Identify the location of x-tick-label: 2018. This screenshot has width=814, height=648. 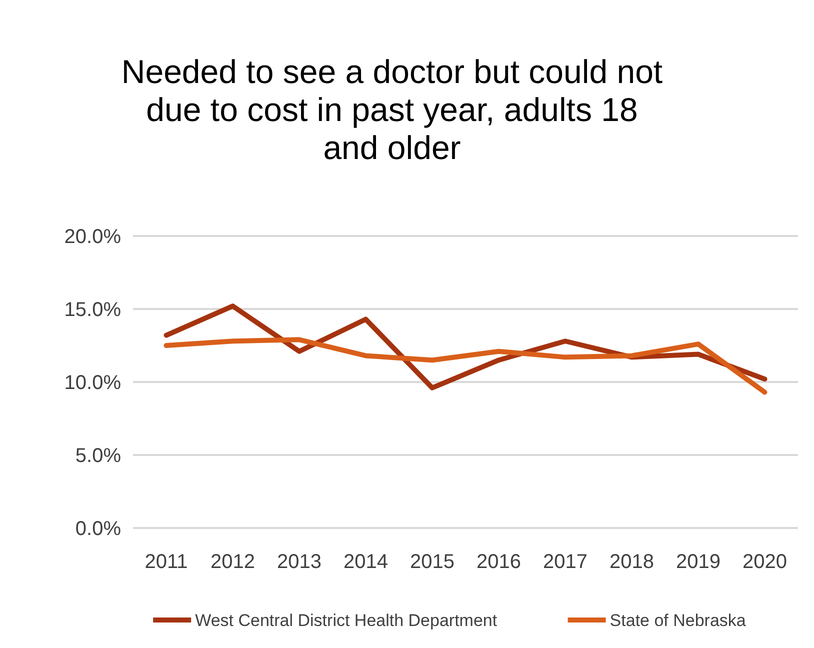
(632, 562).